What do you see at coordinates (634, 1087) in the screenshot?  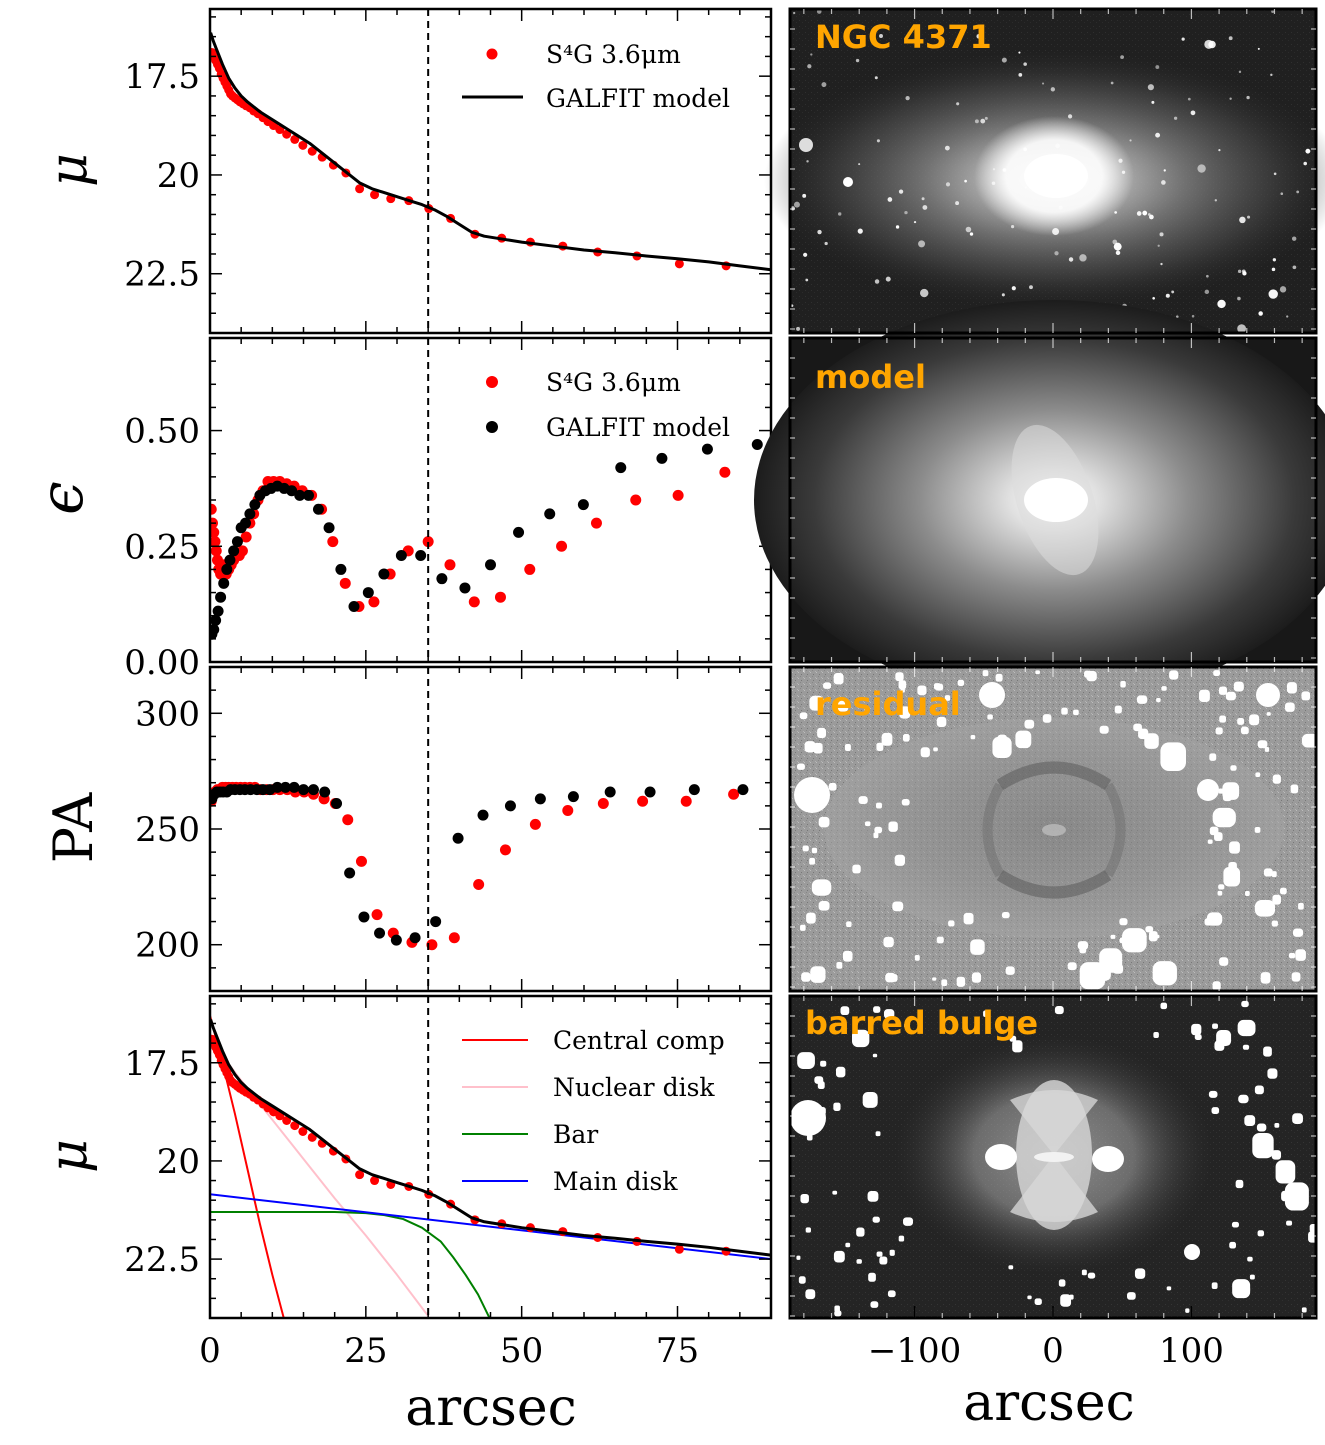 I see `legend-label-nuclear: Nuclear disk` at bounding box center [634, 1087].